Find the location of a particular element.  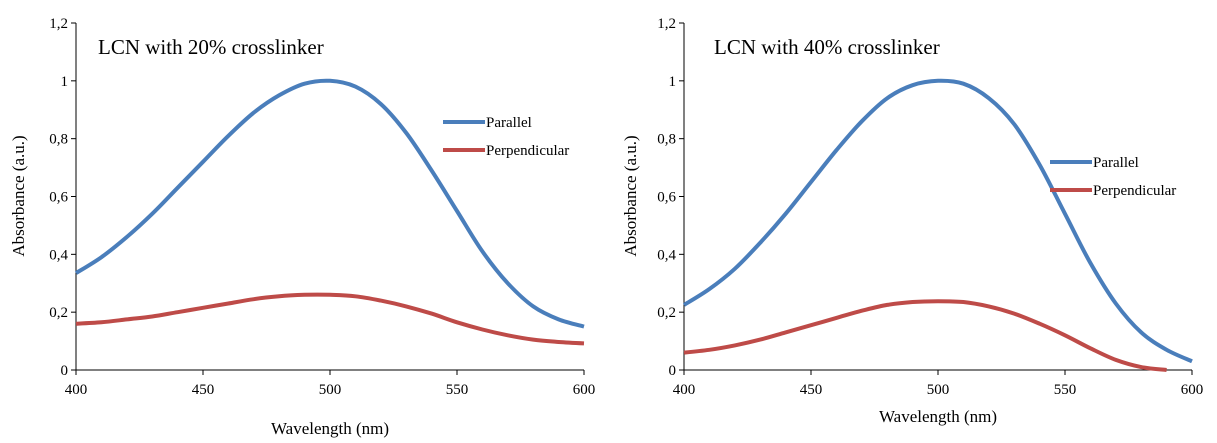

chart-title: LCN with 20% crosslinker is located at coordinates (211, 47).